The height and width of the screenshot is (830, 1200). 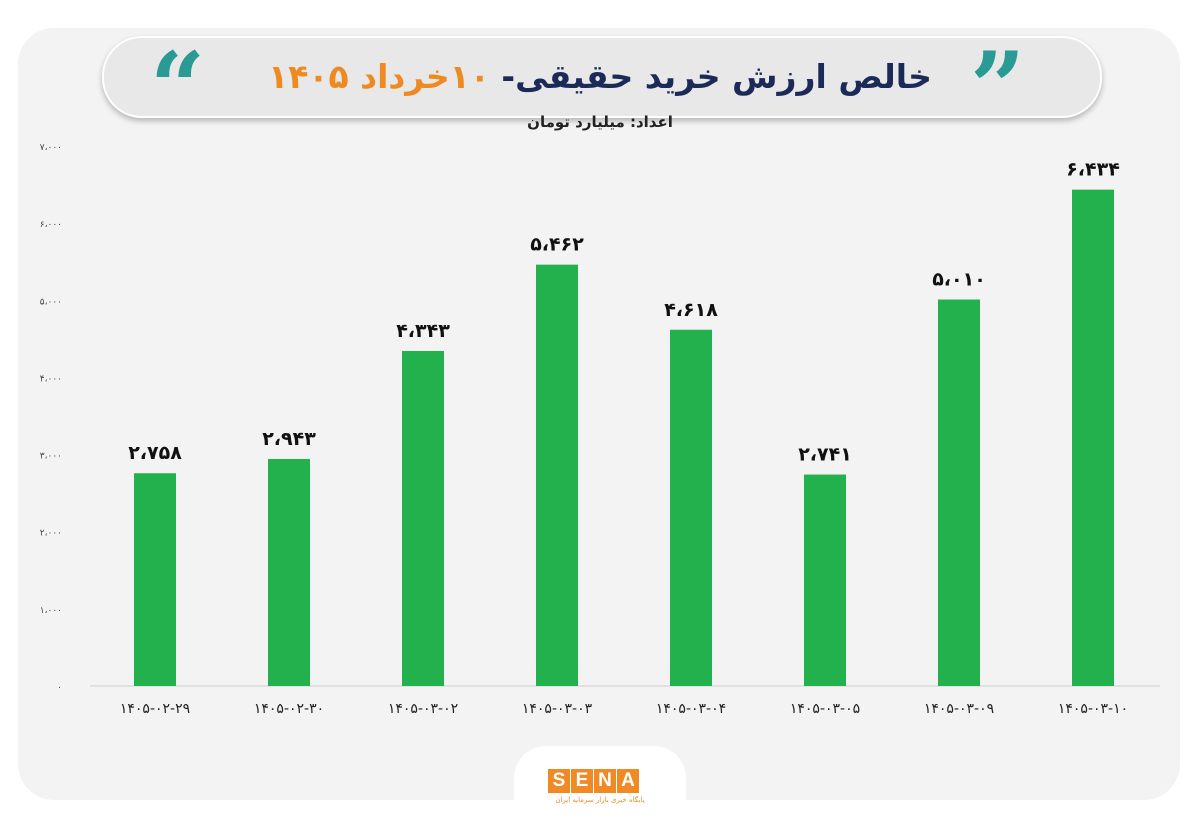 I want to click on units-subtitle: اعداد: میلیارد تومان, so click(x=600, y=122).